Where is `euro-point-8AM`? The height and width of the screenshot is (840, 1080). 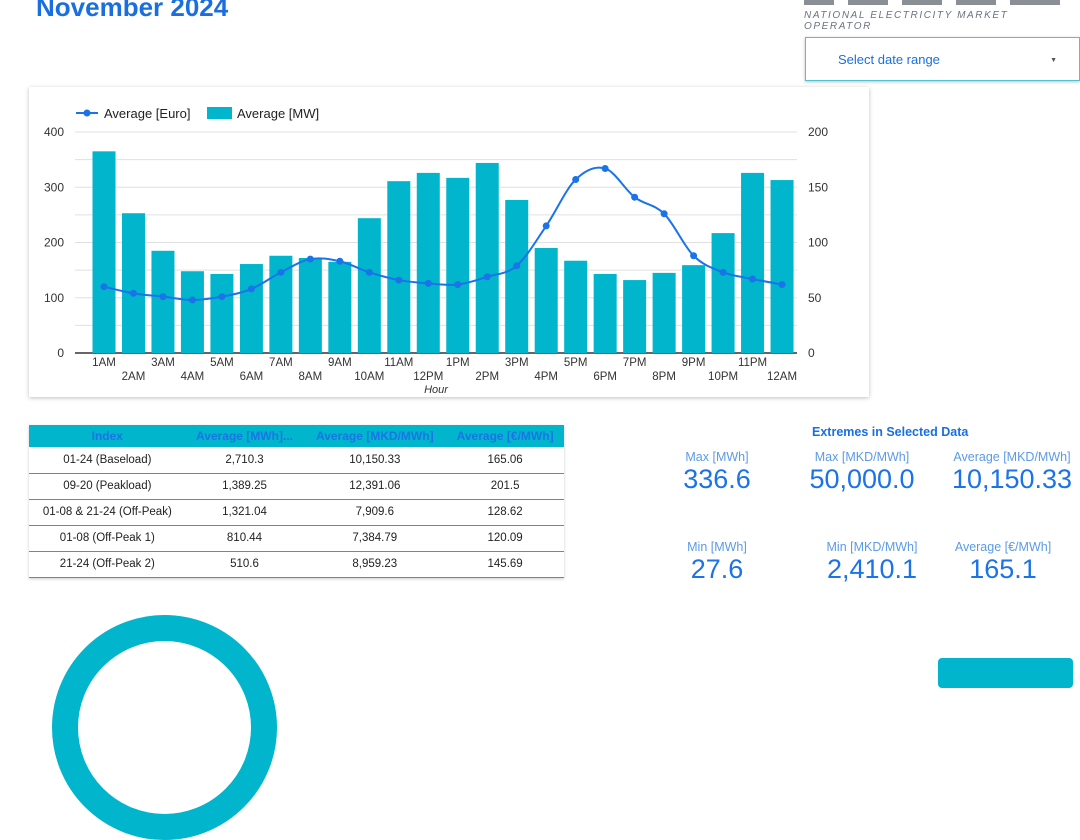 euro-point-8AM is located at coordinates (310, 259).